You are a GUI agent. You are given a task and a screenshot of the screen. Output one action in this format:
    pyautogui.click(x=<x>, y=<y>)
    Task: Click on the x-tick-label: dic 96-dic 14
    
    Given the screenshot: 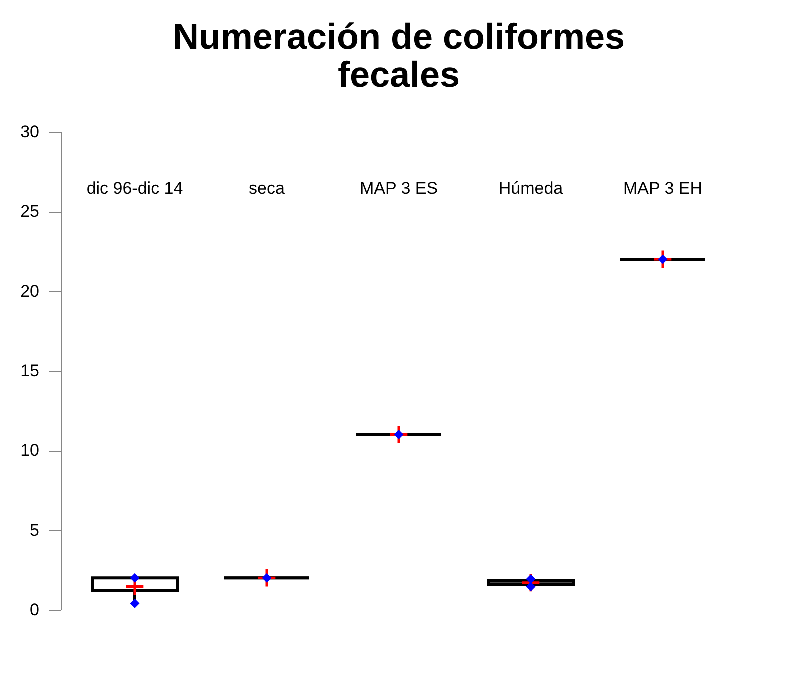 What is the action you would take?
    pyautogui.click(x=135, y=188)
    